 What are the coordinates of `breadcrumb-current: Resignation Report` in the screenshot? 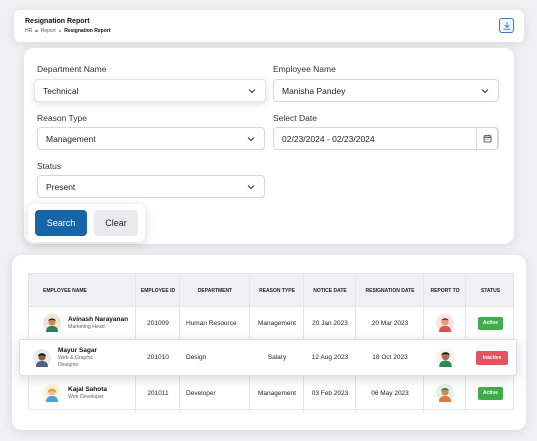 It's located at (87, 31).